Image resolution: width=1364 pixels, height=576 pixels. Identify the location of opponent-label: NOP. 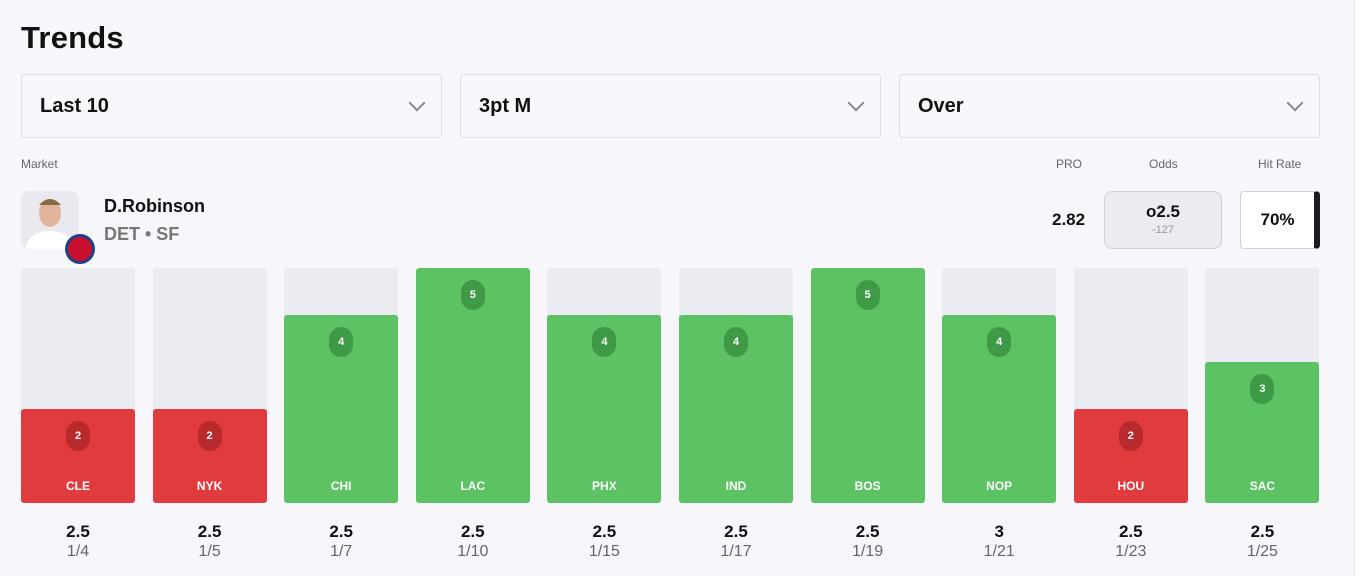
(999, 486).